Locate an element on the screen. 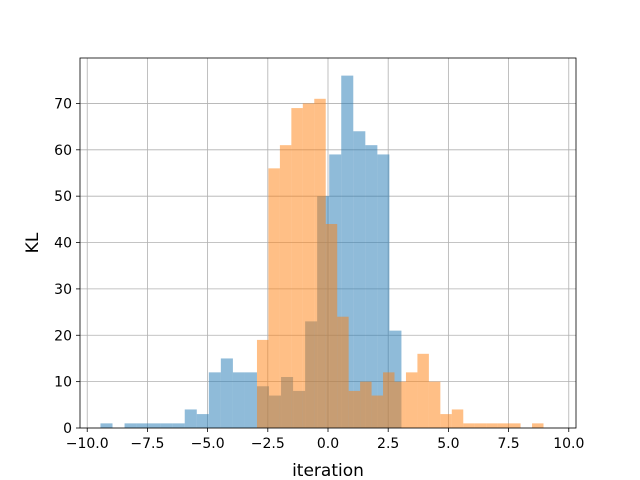 Image resolution: width=640 pixels, height=480 pixels. x-tick-label: −7.5 is located at coordinates (147, 444).